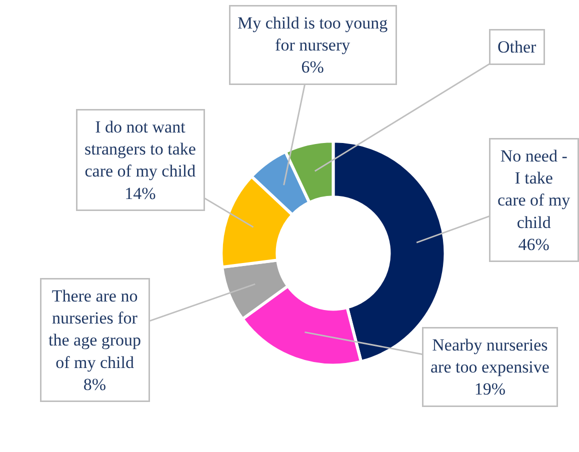 The height and width of the screenshot is (452, 579). I want to click on slice-label: Nearby nurseries are too expensive, so click(490, 356).